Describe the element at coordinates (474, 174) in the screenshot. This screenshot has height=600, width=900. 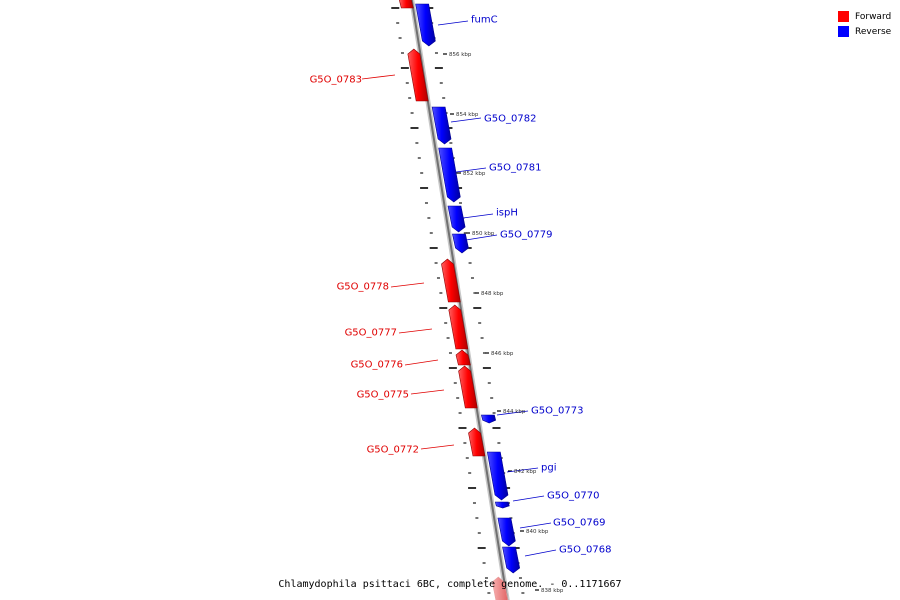
I see `scale-label: 852 kbp` at that location.